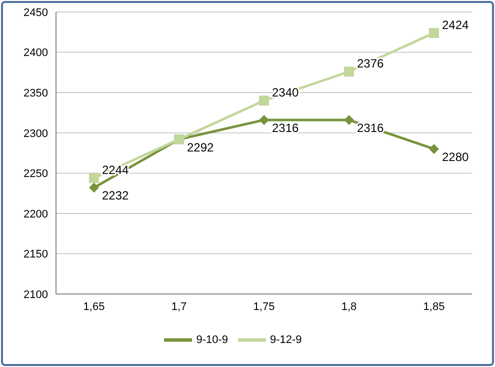 Image resolution: width=495 pixels, height=367 pixels. Describe the element at coordinates (286, 93) in the screenshot. I see `data-label: 2340` at that location.